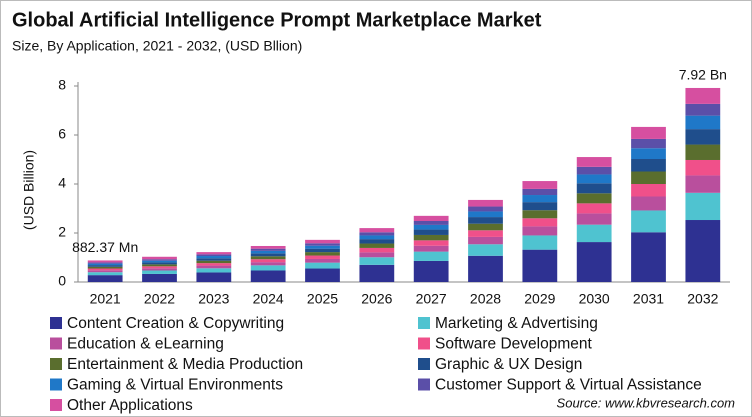  I want to click on x-tick-label: 2030, so click(594, 299).